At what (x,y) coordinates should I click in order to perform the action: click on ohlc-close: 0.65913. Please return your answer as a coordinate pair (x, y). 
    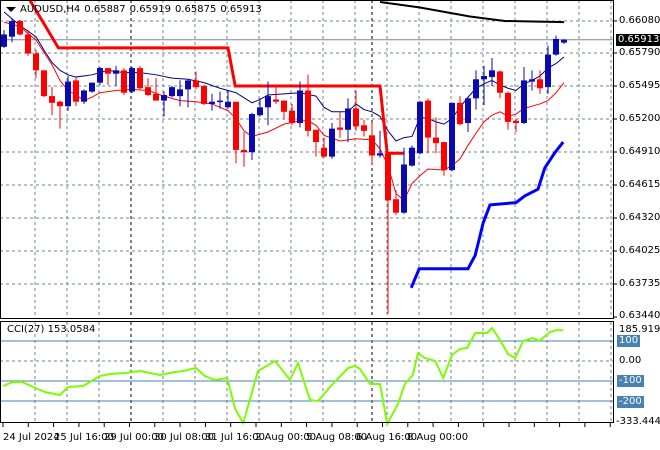
    Looking at the image, I should click on (241, 9).